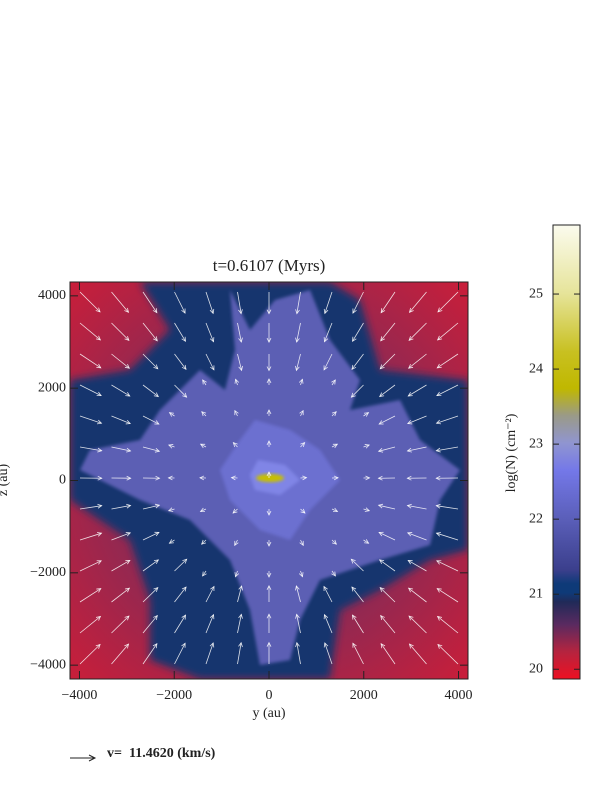 This screenshot has width=612, height=792. I want to click on x-tick-label: 0, so click(269, 695).